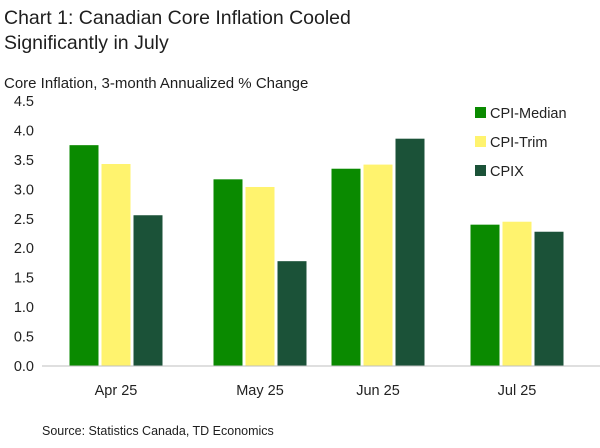  I want to click on legend-label: CPI-Median, so click(528, 114).